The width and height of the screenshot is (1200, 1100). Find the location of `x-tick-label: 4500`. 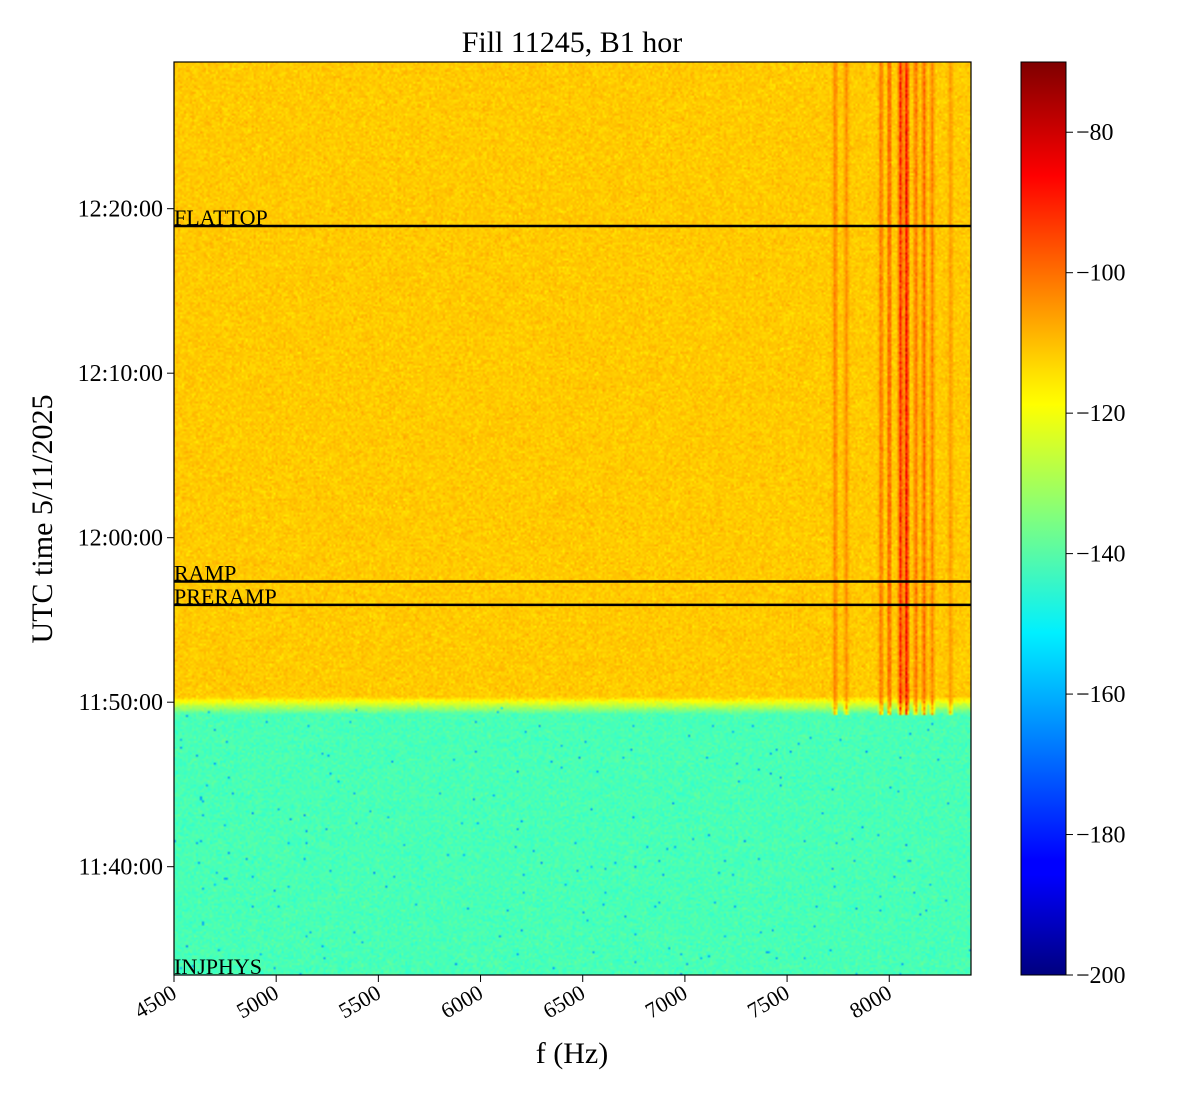

x-tick-label: 4500 is located at coordinates (155, 1002).